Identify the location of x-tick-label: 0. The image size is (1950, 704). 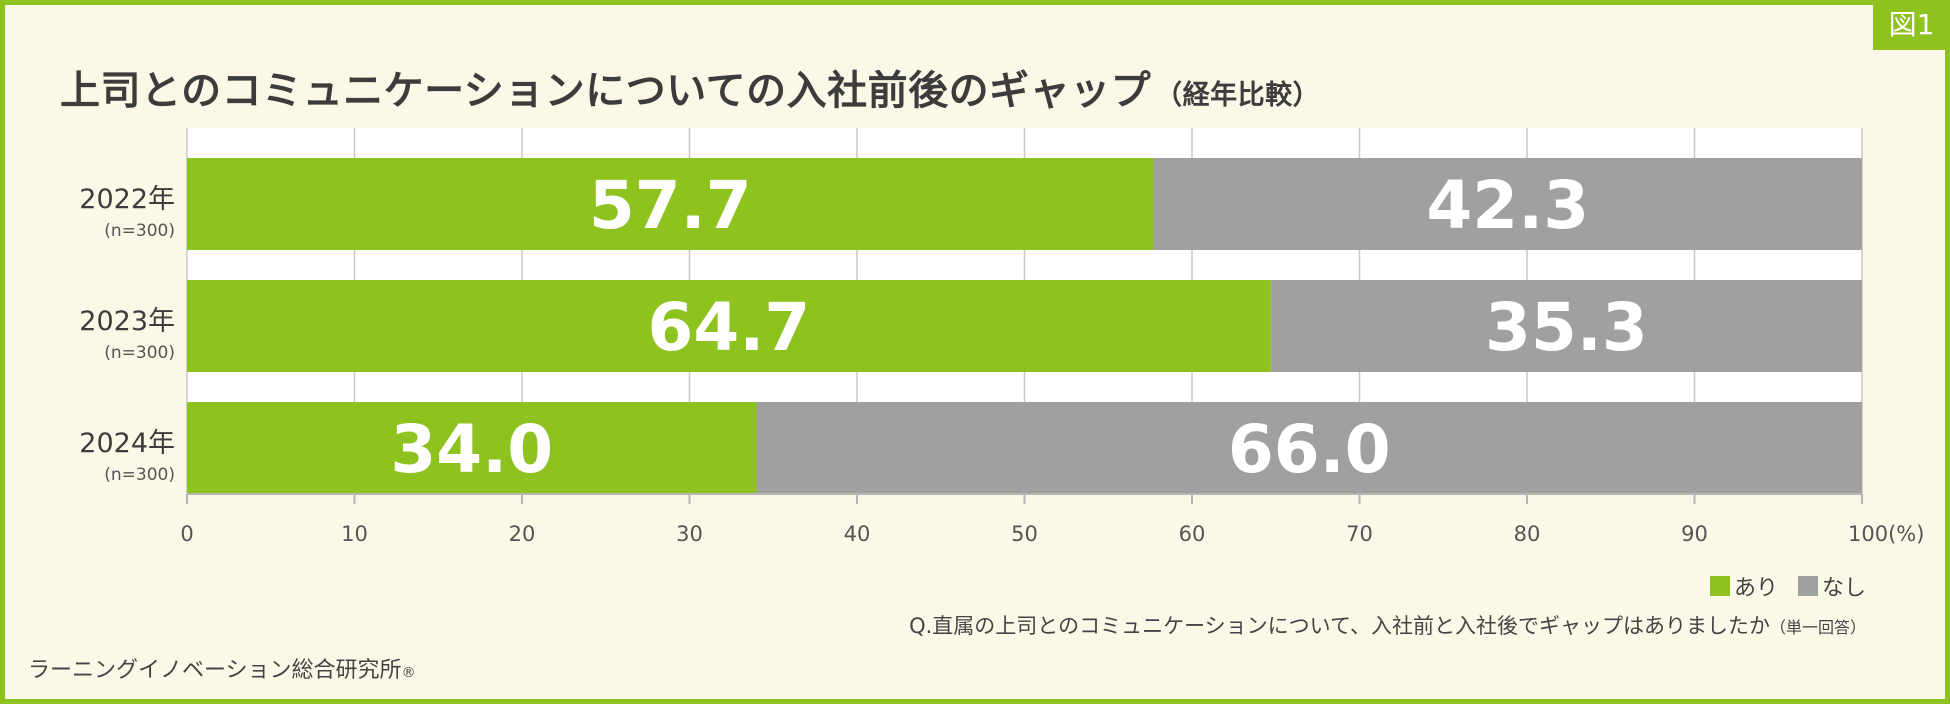
(186, 534).